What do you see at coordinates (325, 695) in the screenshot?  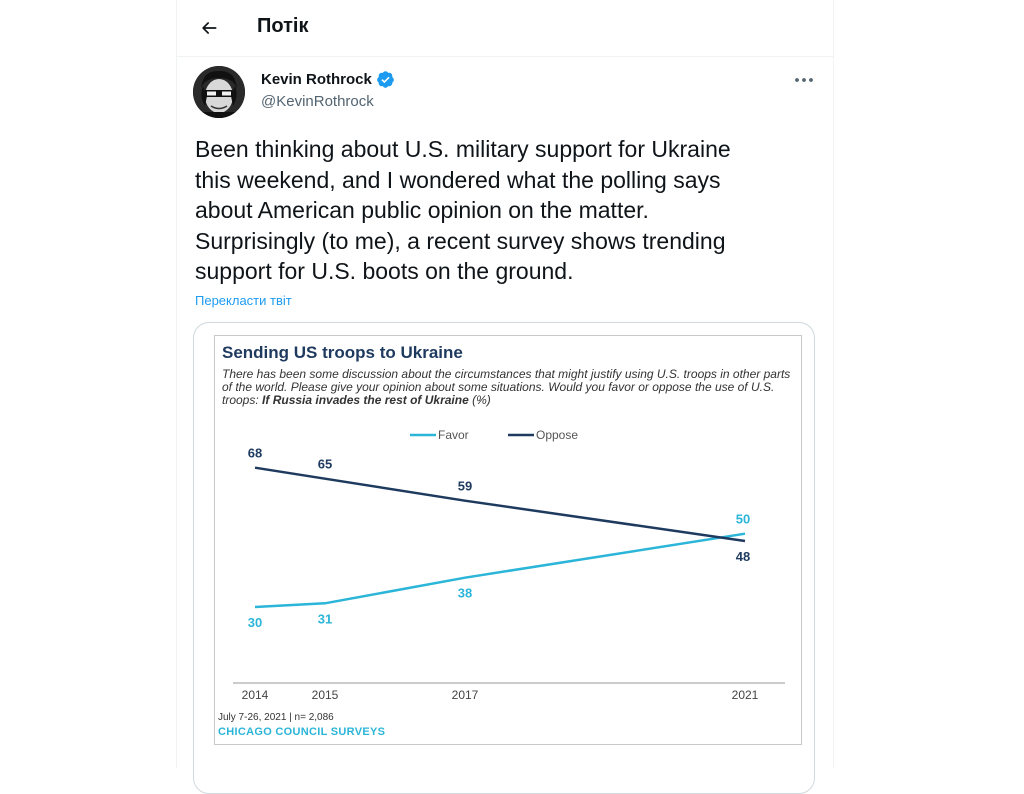 I see `x-tick-label: 2015` at bounding box center [325, 695].